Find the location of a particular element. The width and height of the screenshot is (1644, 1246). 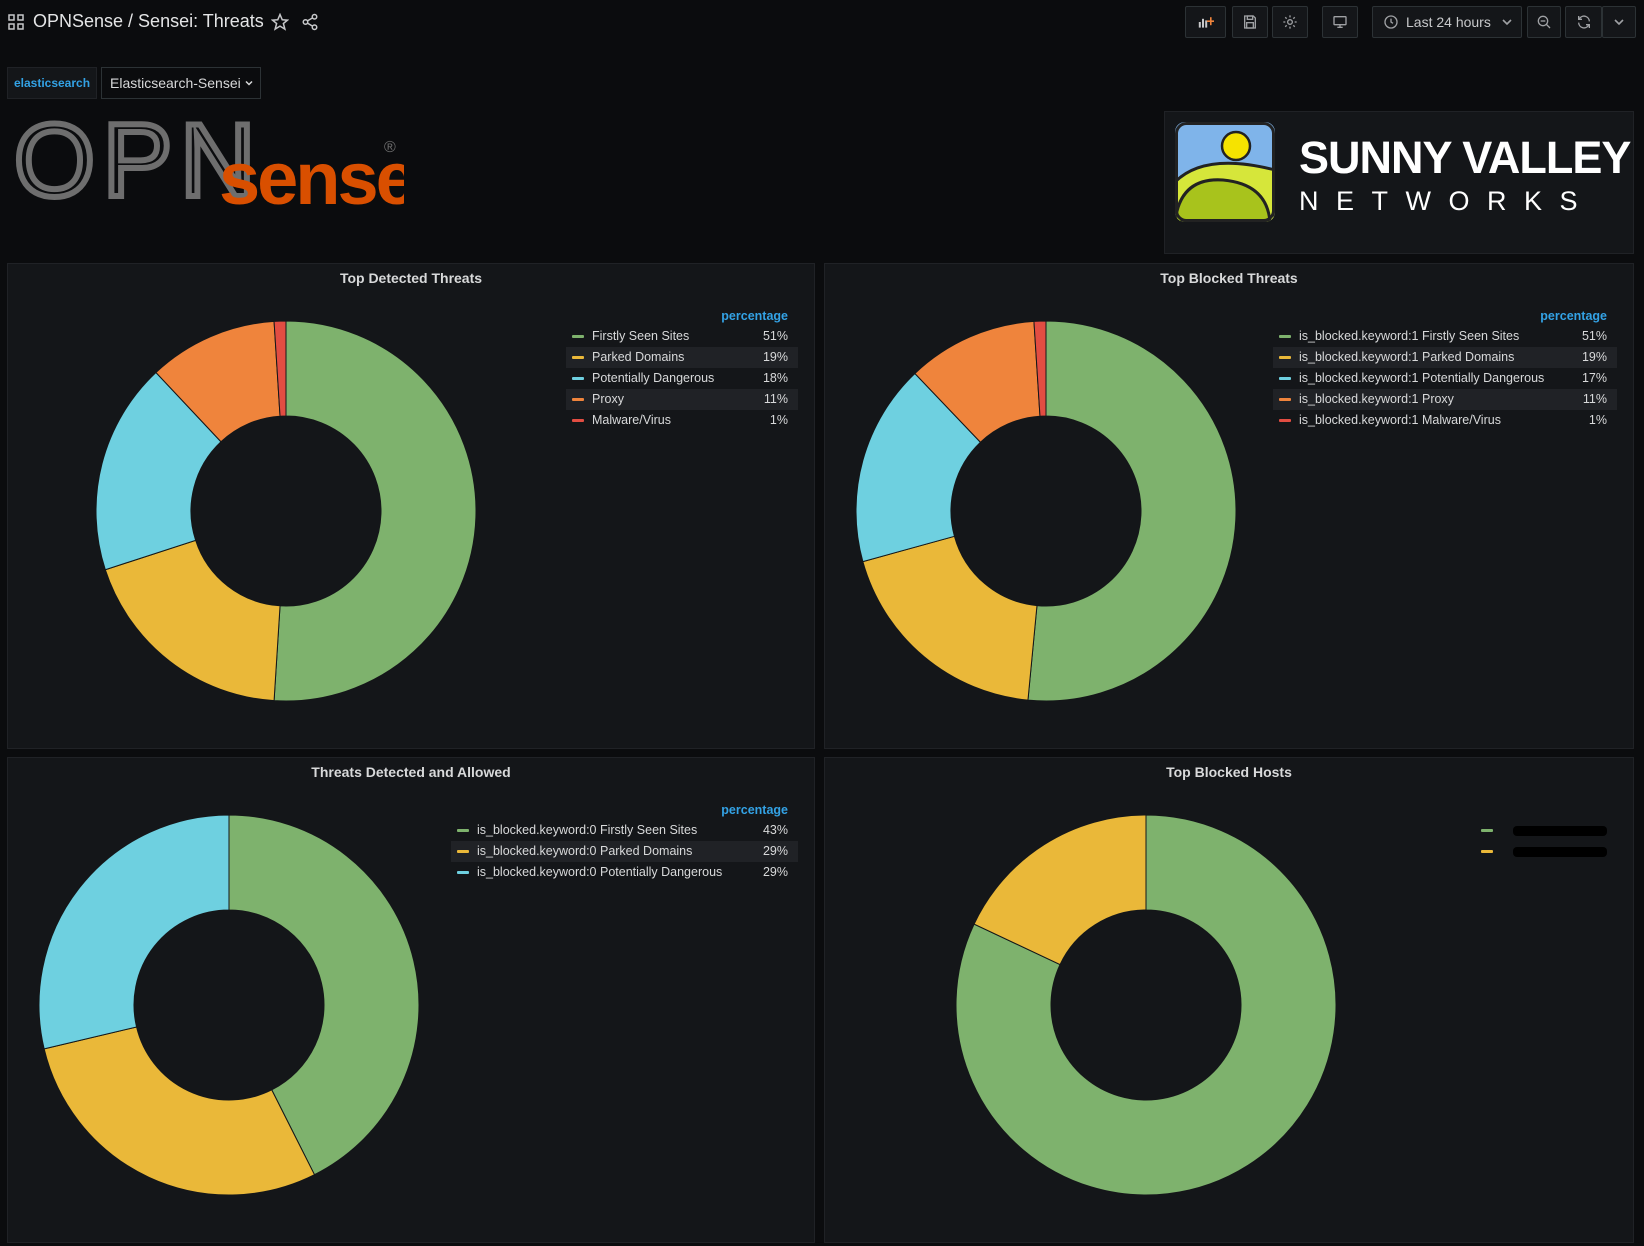

legend-item-label: is_blocked.keyword:1 Proxy is located at coordinates (1376, 399).